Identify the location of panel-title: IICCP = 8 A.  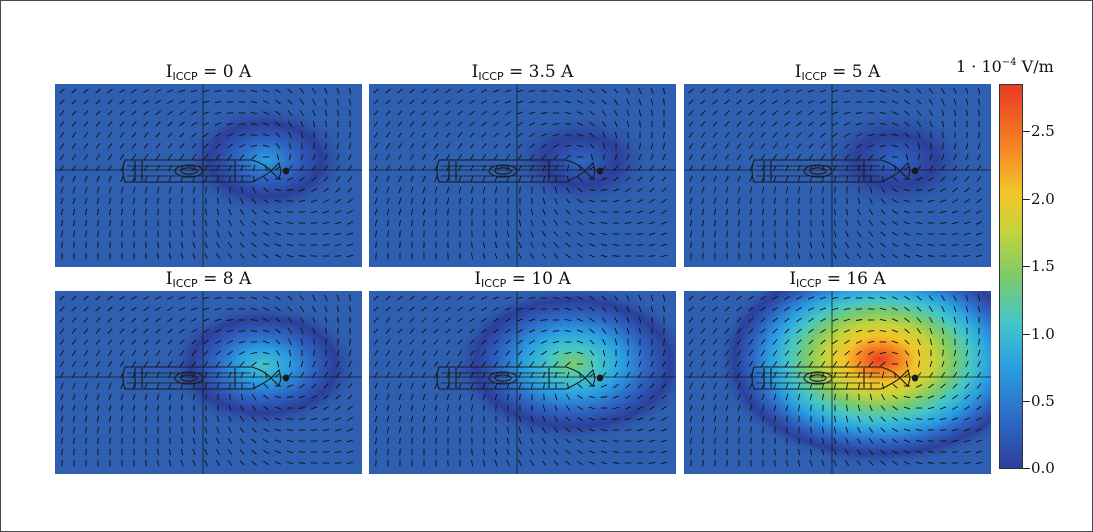
(208, 279).